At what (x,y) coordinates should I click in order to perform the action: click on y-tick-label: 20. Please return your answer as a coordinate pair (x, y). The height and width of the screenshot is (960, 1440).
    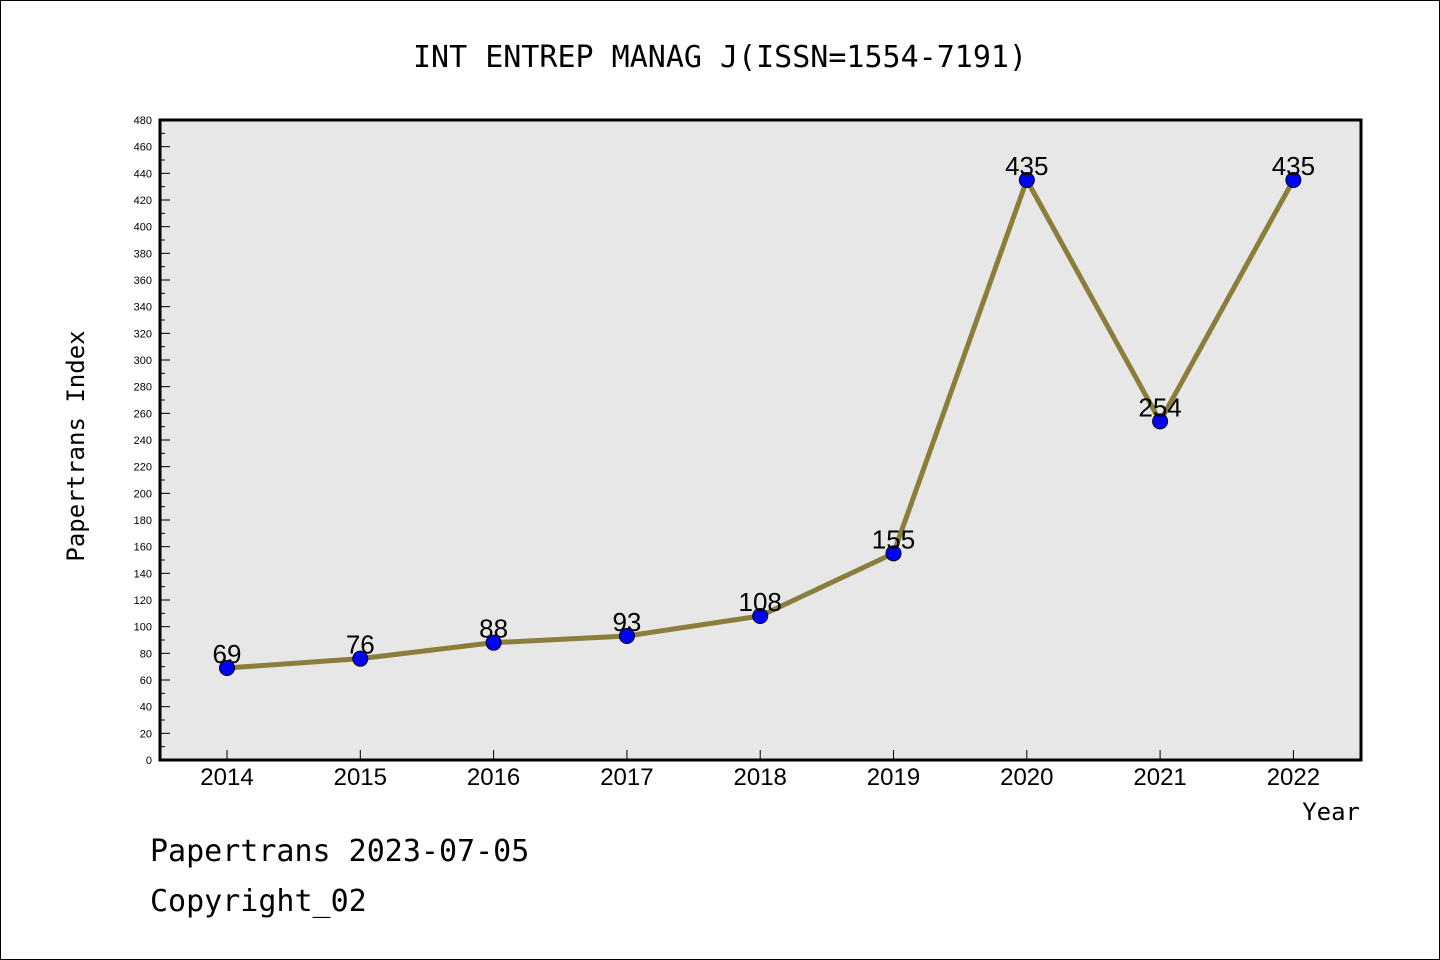
    Looking at the image, I should click on (146, 734).